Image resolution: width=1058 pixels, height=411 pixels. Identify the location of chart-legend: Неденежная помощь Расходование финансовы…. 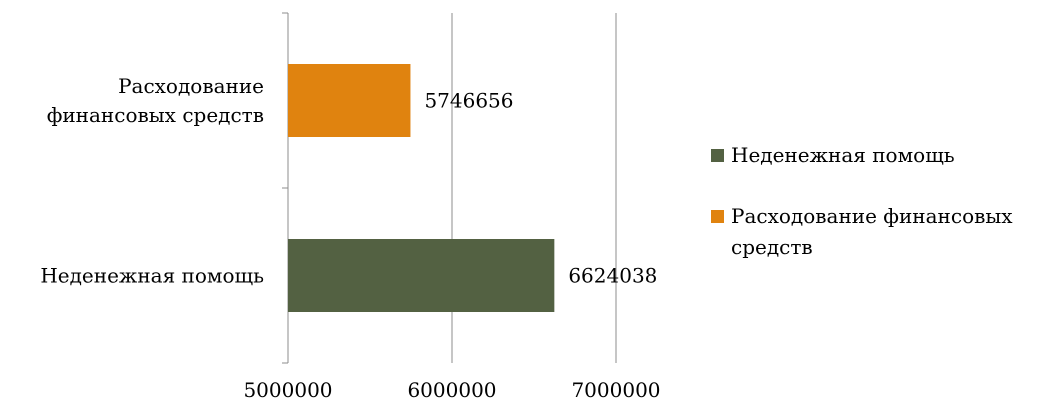
(883, 201).